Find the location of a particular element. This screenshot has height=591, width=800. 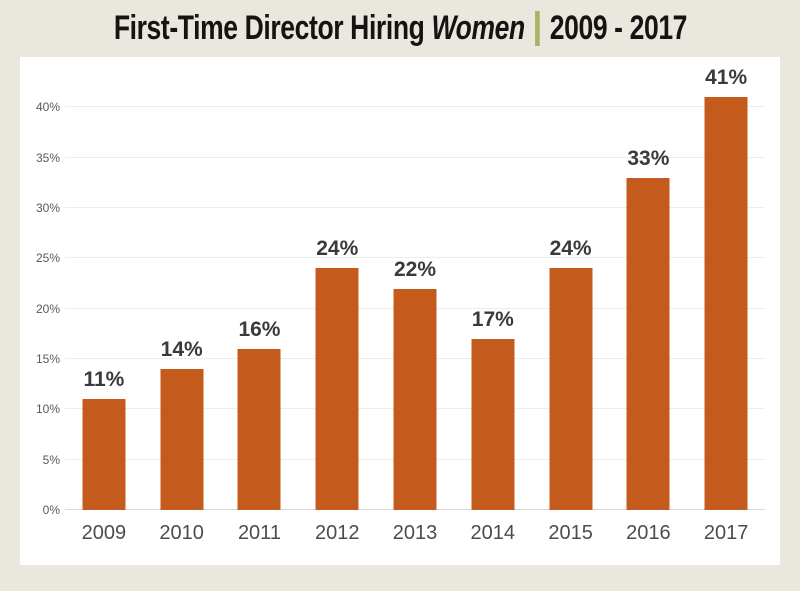

bar-value-label-2011: 16% is located at coordinates (259, 329).